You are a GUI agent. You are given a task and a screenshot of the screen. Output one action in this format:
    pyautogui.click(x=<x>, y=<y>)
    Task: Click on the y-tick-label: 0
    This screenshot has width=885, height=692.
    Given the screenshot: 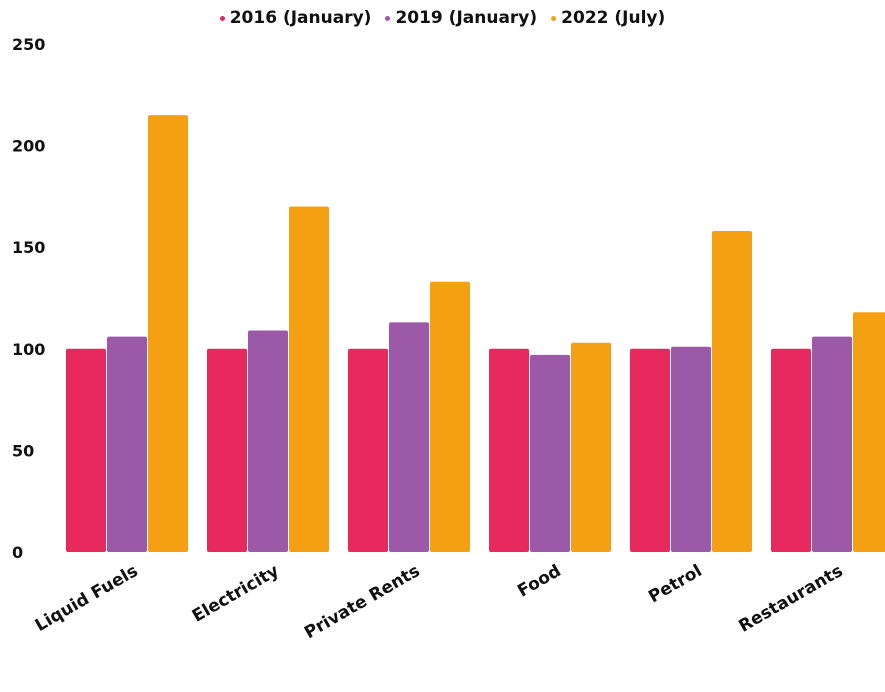 What is the action you would take?
    pyautogui.click(x=17, y=552)
    